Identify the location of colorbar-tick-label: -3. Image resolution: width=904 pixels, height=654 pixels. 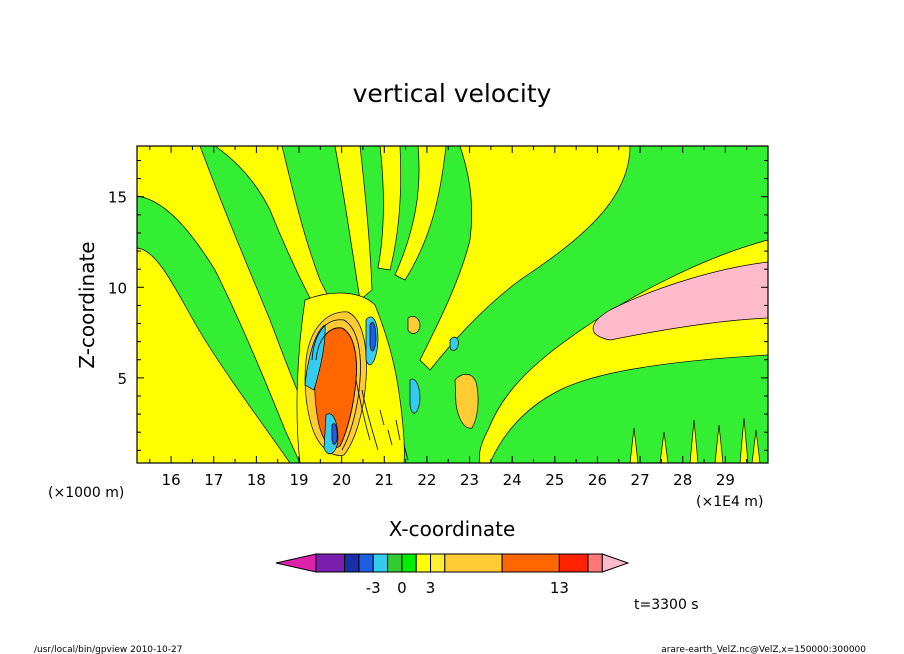
(373, 588).